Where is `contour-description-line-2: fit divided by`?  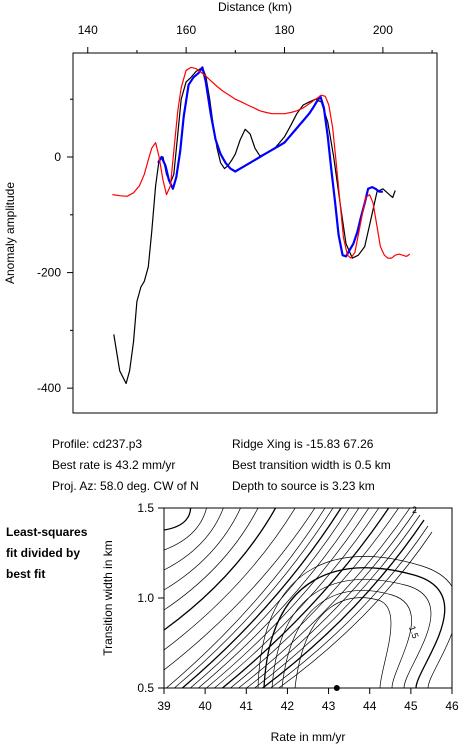
contour-description-line-2: fit divided by is located at coordinates (43, 553).